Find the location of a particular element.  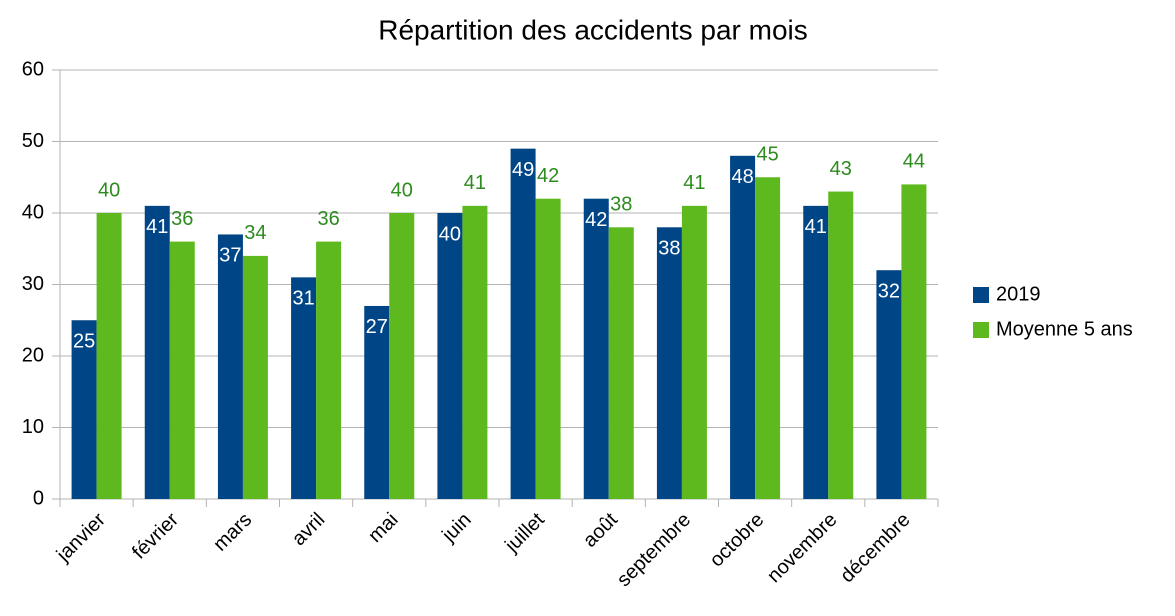

data-label: 49 is located at coordinates (523, 170).